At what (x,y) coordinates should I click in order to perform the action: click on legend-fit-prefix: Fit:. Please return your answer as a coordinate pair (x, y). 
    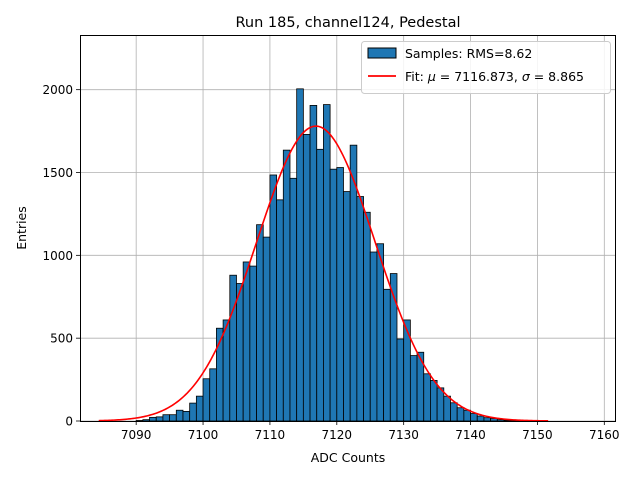
    Looking at the image, I should click on (414, 76).